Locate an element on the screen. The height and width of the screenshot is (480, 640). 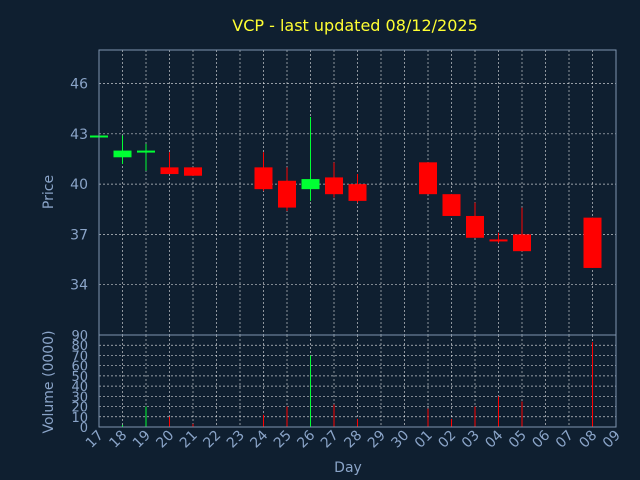
x-tick-label: 05 is located at coordinates (518, 440).